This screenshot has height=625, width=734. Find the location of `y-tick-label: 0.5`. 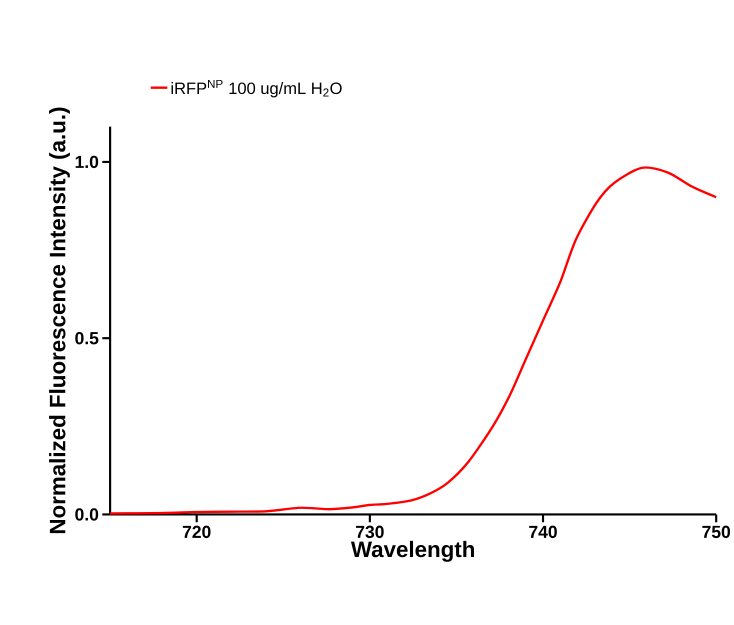

y-tick-label: 0.5 is located at coordinates (86, 338).